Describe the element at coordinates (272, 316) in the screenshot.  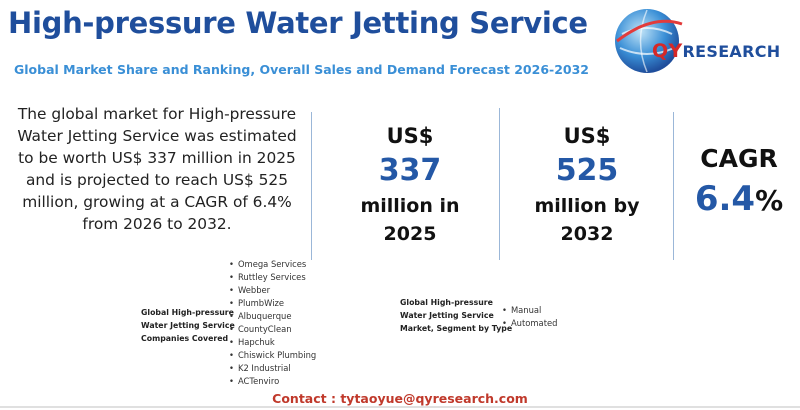
I see `list-item: Albuquerque` at that location.